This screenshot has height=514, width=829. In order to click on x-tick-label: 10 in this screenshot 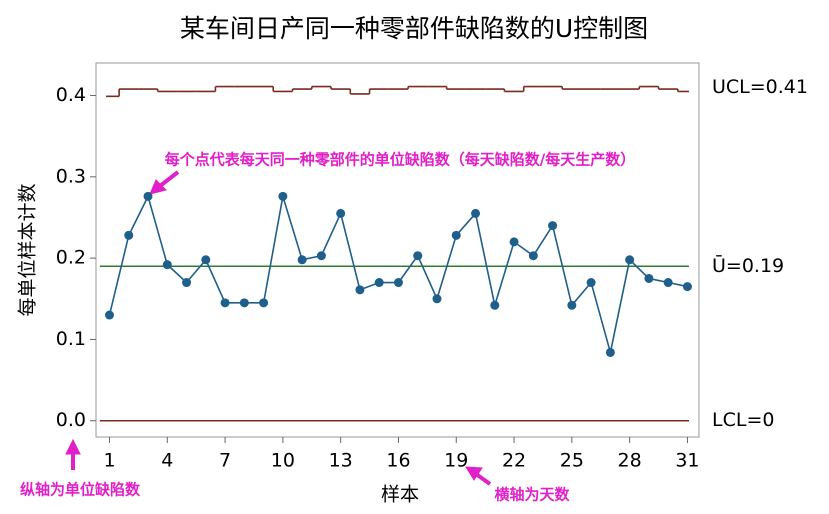, I will do `click(283, 461)`.